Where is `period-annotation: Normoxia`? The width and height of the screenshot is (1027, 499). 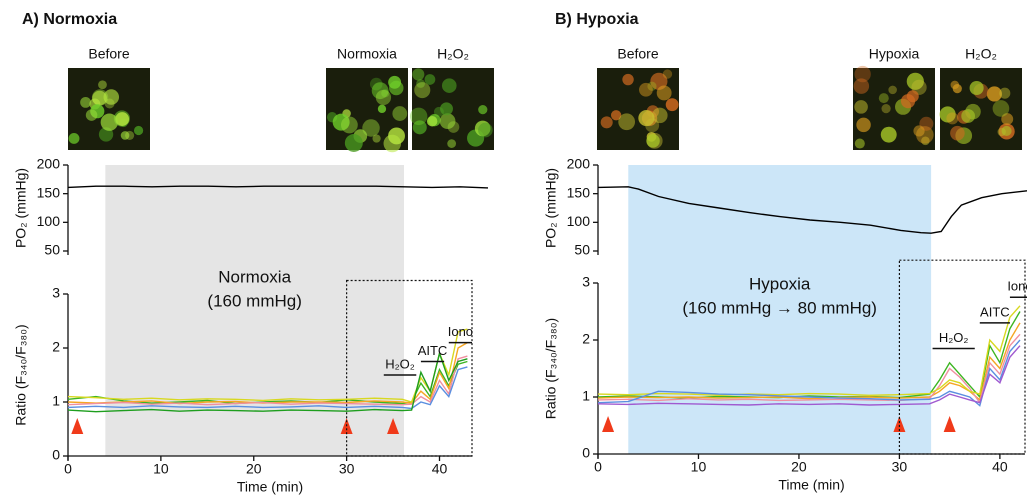 period-annotation: Normoxia is located at coordinates (254, 276).